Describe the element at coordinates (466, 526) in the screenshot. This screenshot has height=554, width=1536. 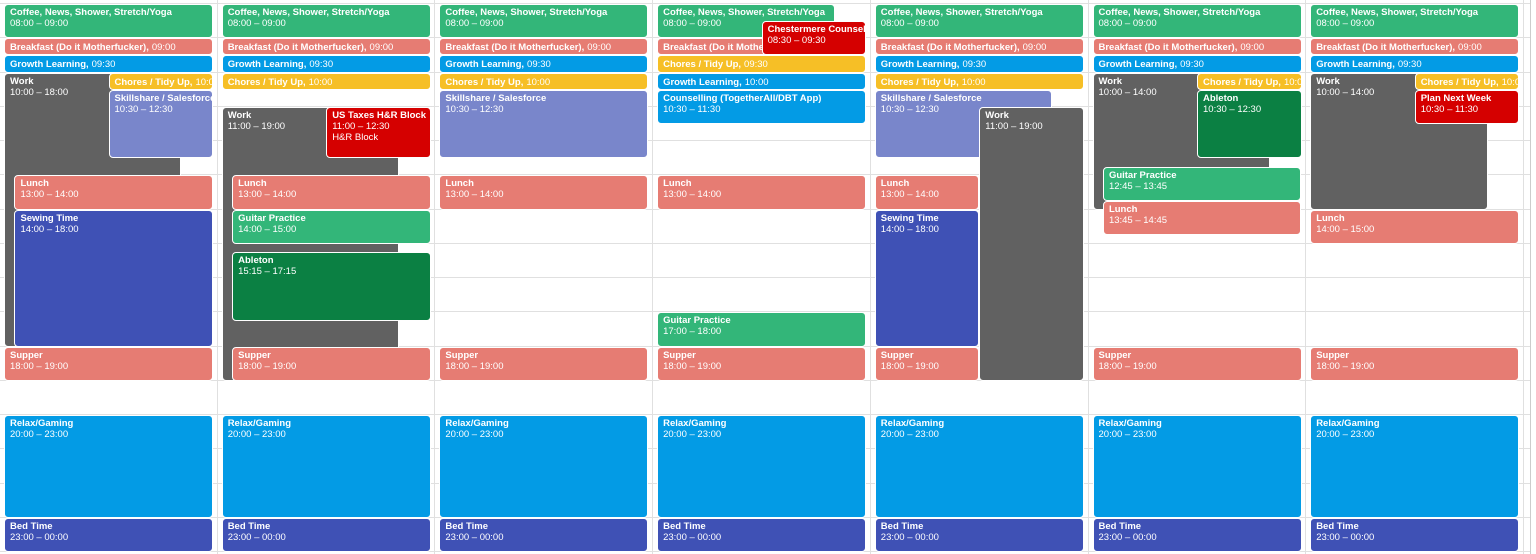
I see `event-title: Bed Time` at that location.